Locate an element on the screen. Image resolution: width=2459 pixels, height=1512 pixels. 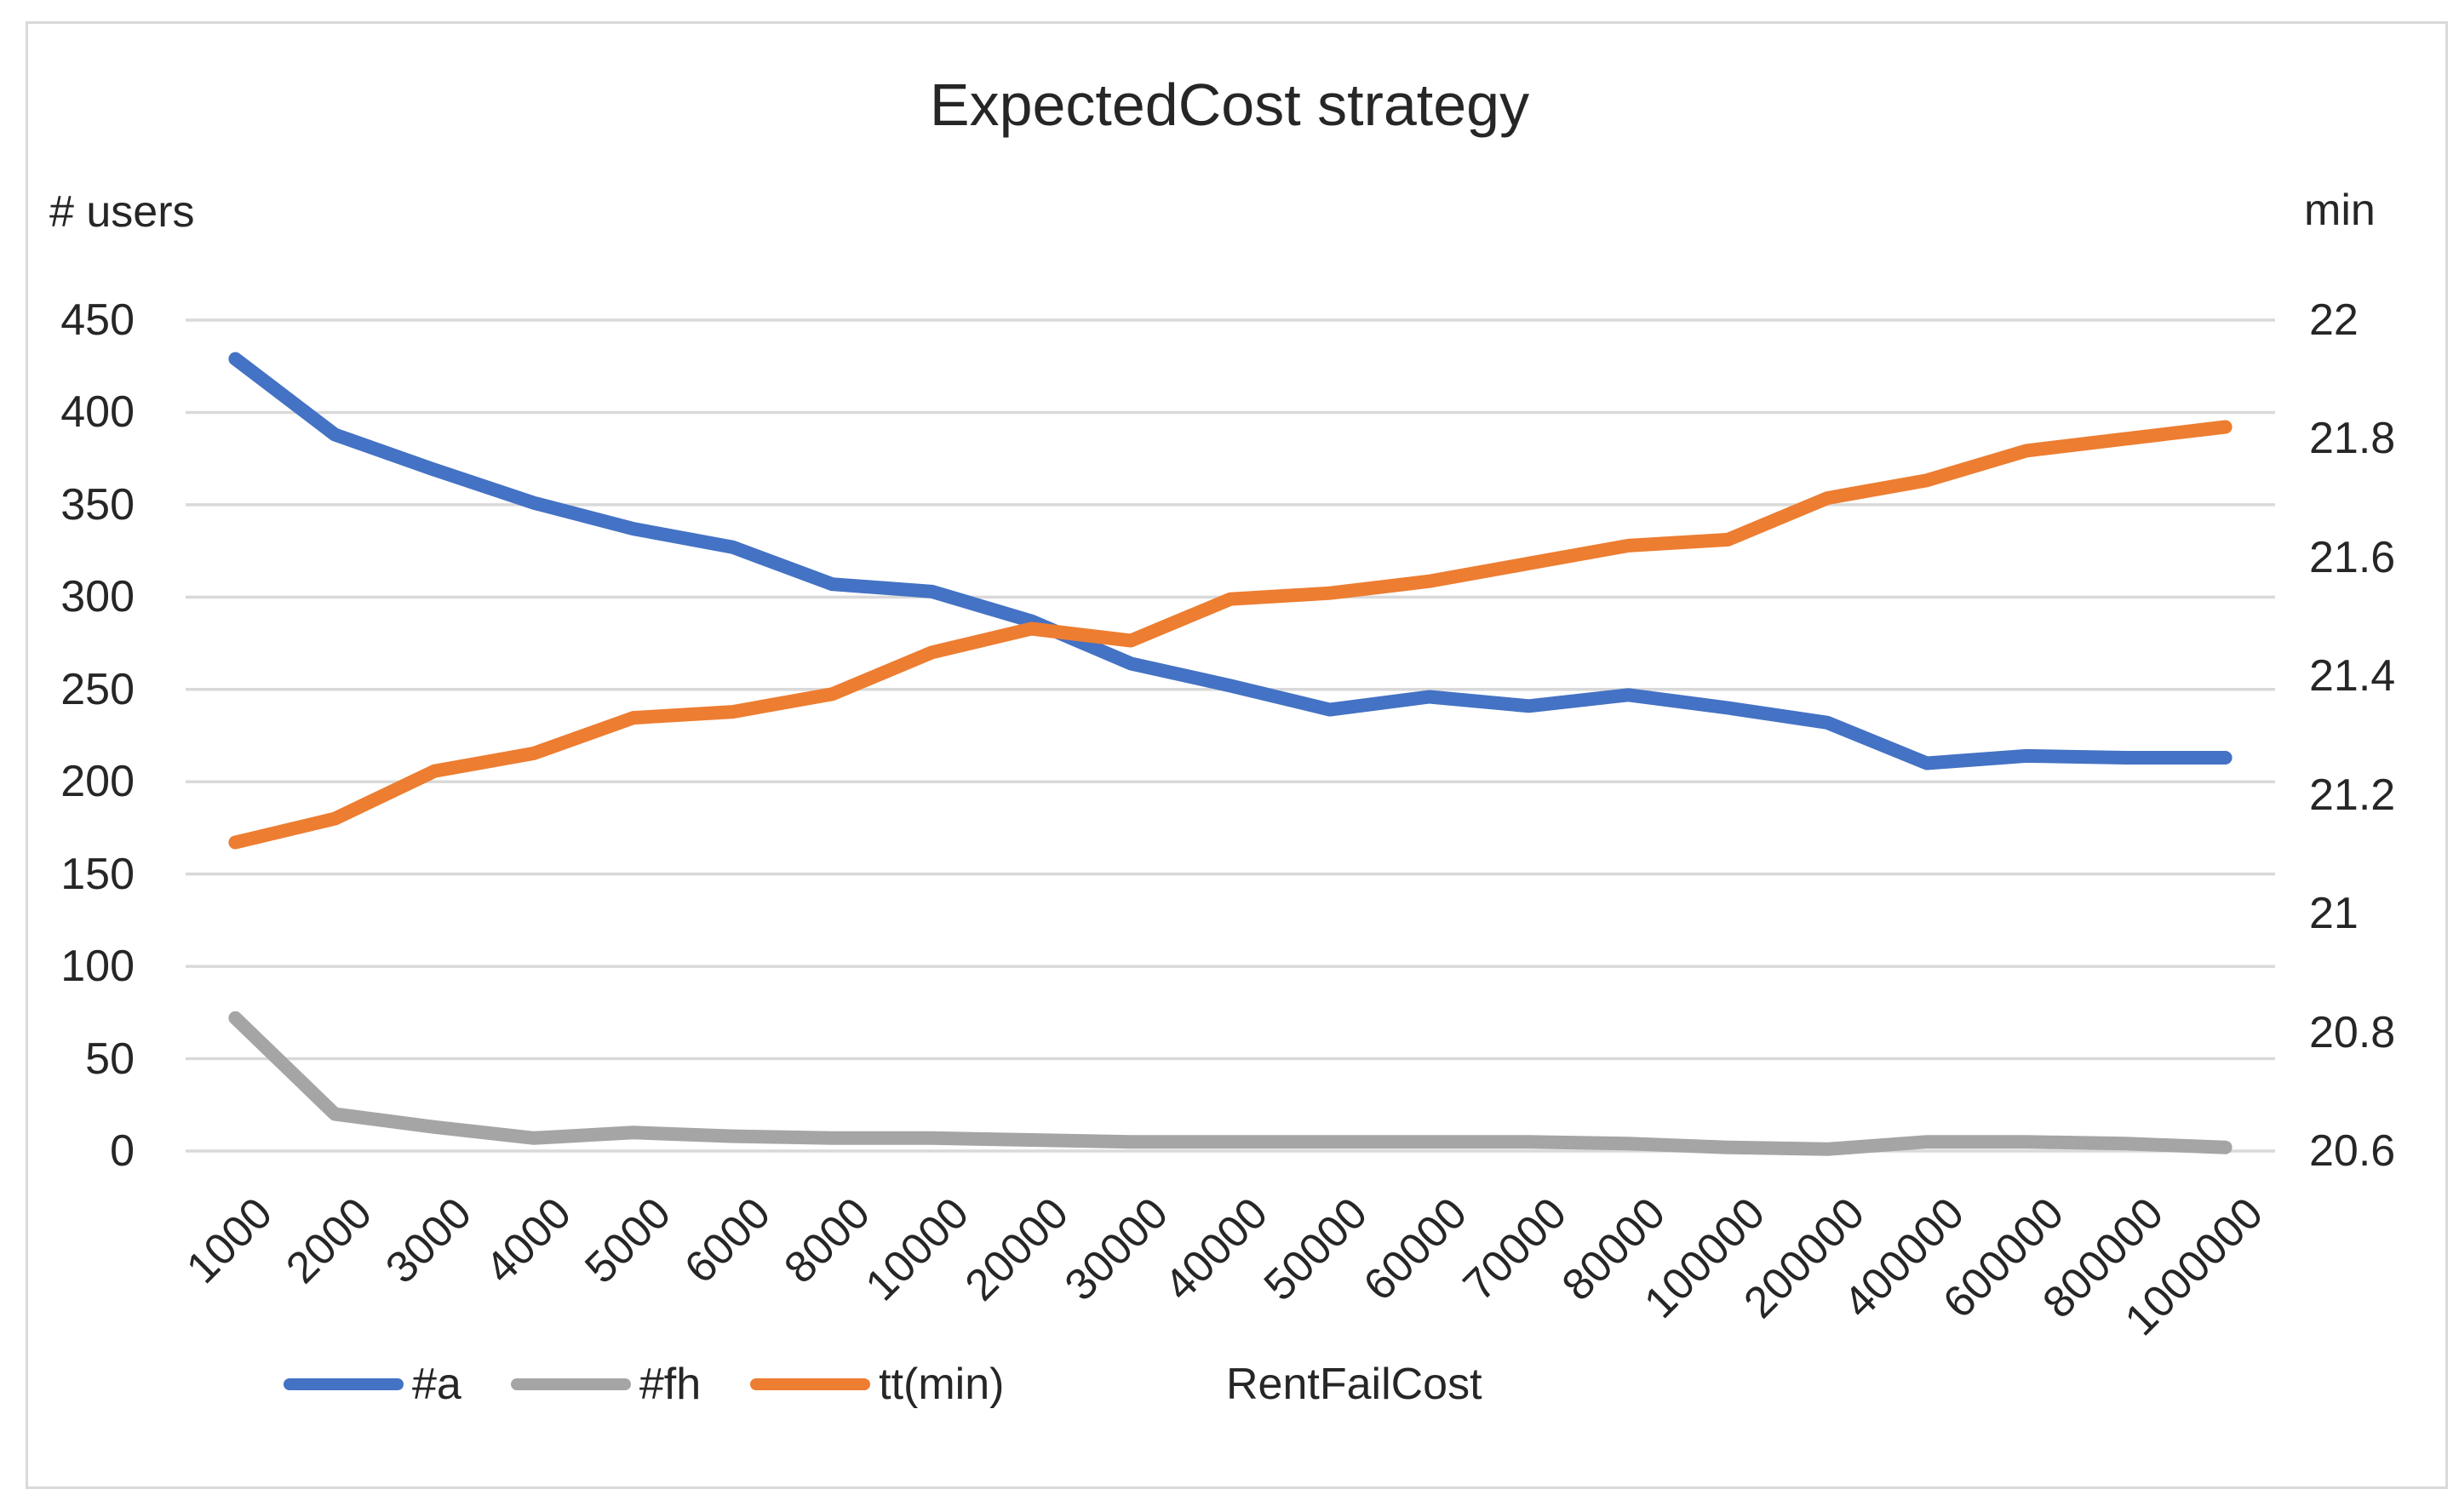
left-axis-tick: 150 is located at coordinates (97, 874).